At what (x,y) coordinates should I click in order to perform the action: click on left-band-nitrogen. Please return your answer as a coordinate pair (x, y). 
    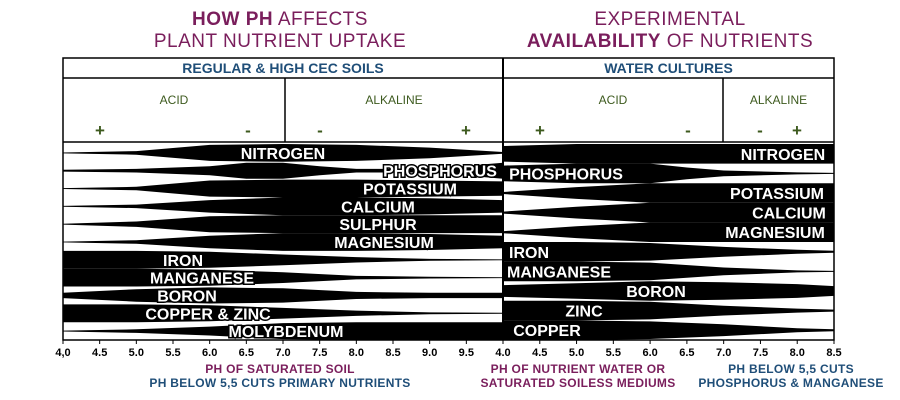
    Looking at the image, I should click on (283, 153).